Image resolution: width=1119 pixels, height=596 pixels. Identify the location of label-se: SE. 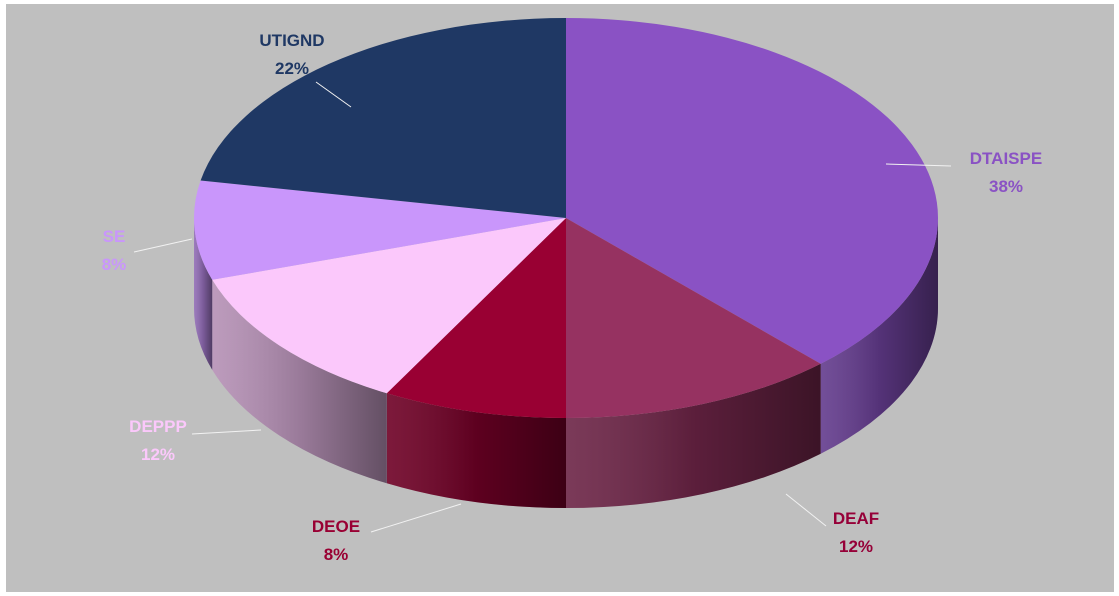
(114, 236).